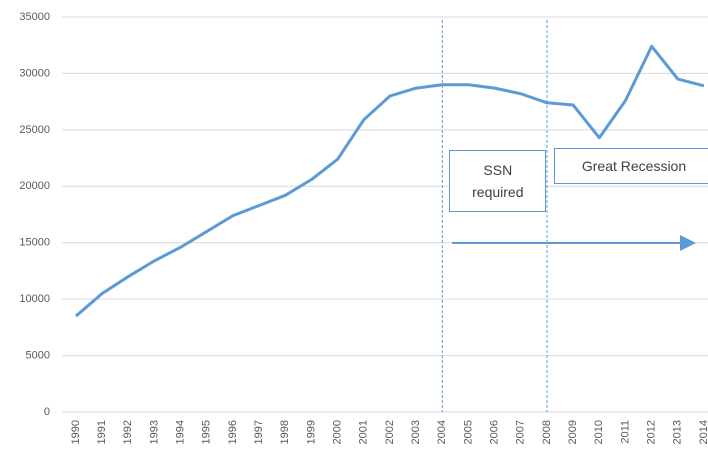  What do you see at coordinates (128, 432) in the screenshot?
I see `x-tick-label: 1992` at bounding box center [128, 432].